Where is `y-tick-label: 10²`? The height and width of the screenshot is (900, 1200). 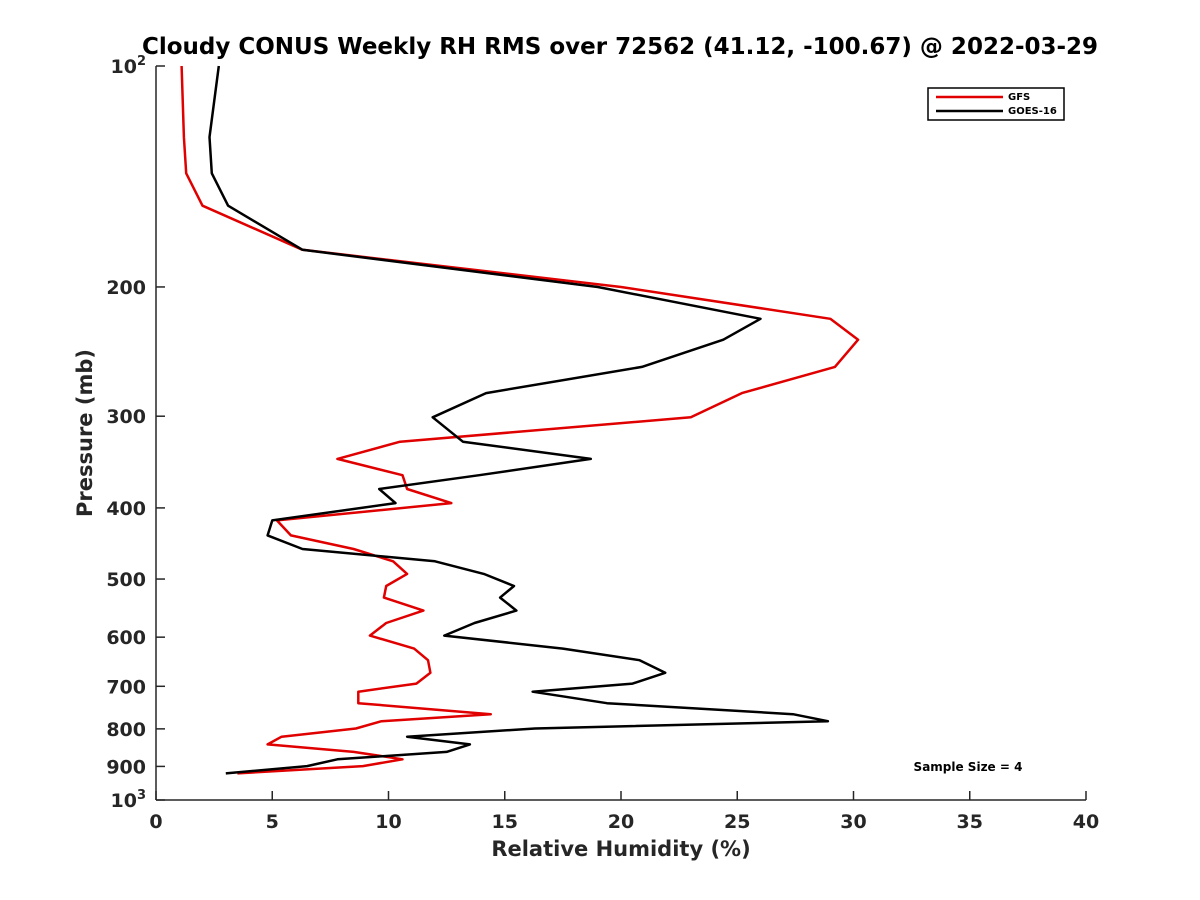 y-tick-label: 10² is located at coordinates (129, 66).